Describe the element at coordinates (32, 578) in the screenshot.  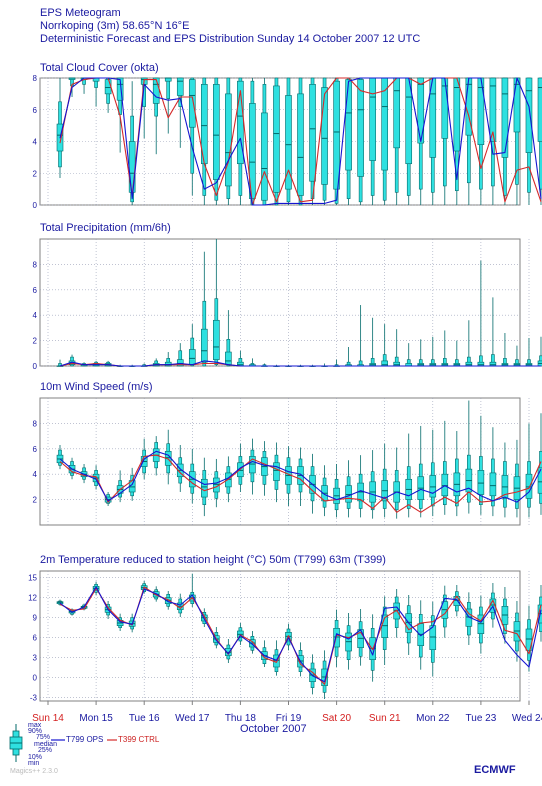
I see `y-tick-label: 15` at that location.